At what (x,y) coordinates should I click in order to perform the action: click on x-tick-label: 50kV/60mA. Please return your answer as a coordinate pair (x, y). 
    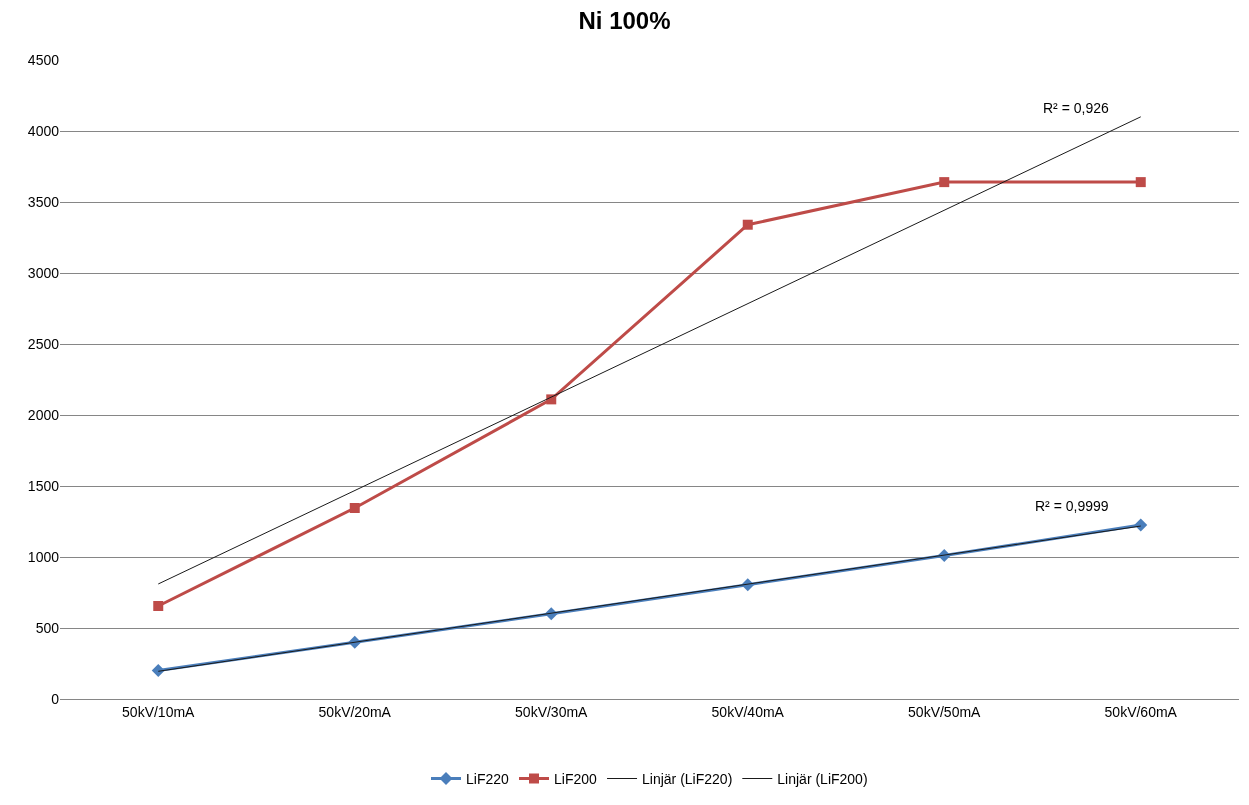
    Looking at the image, I should click on (1141, 711).